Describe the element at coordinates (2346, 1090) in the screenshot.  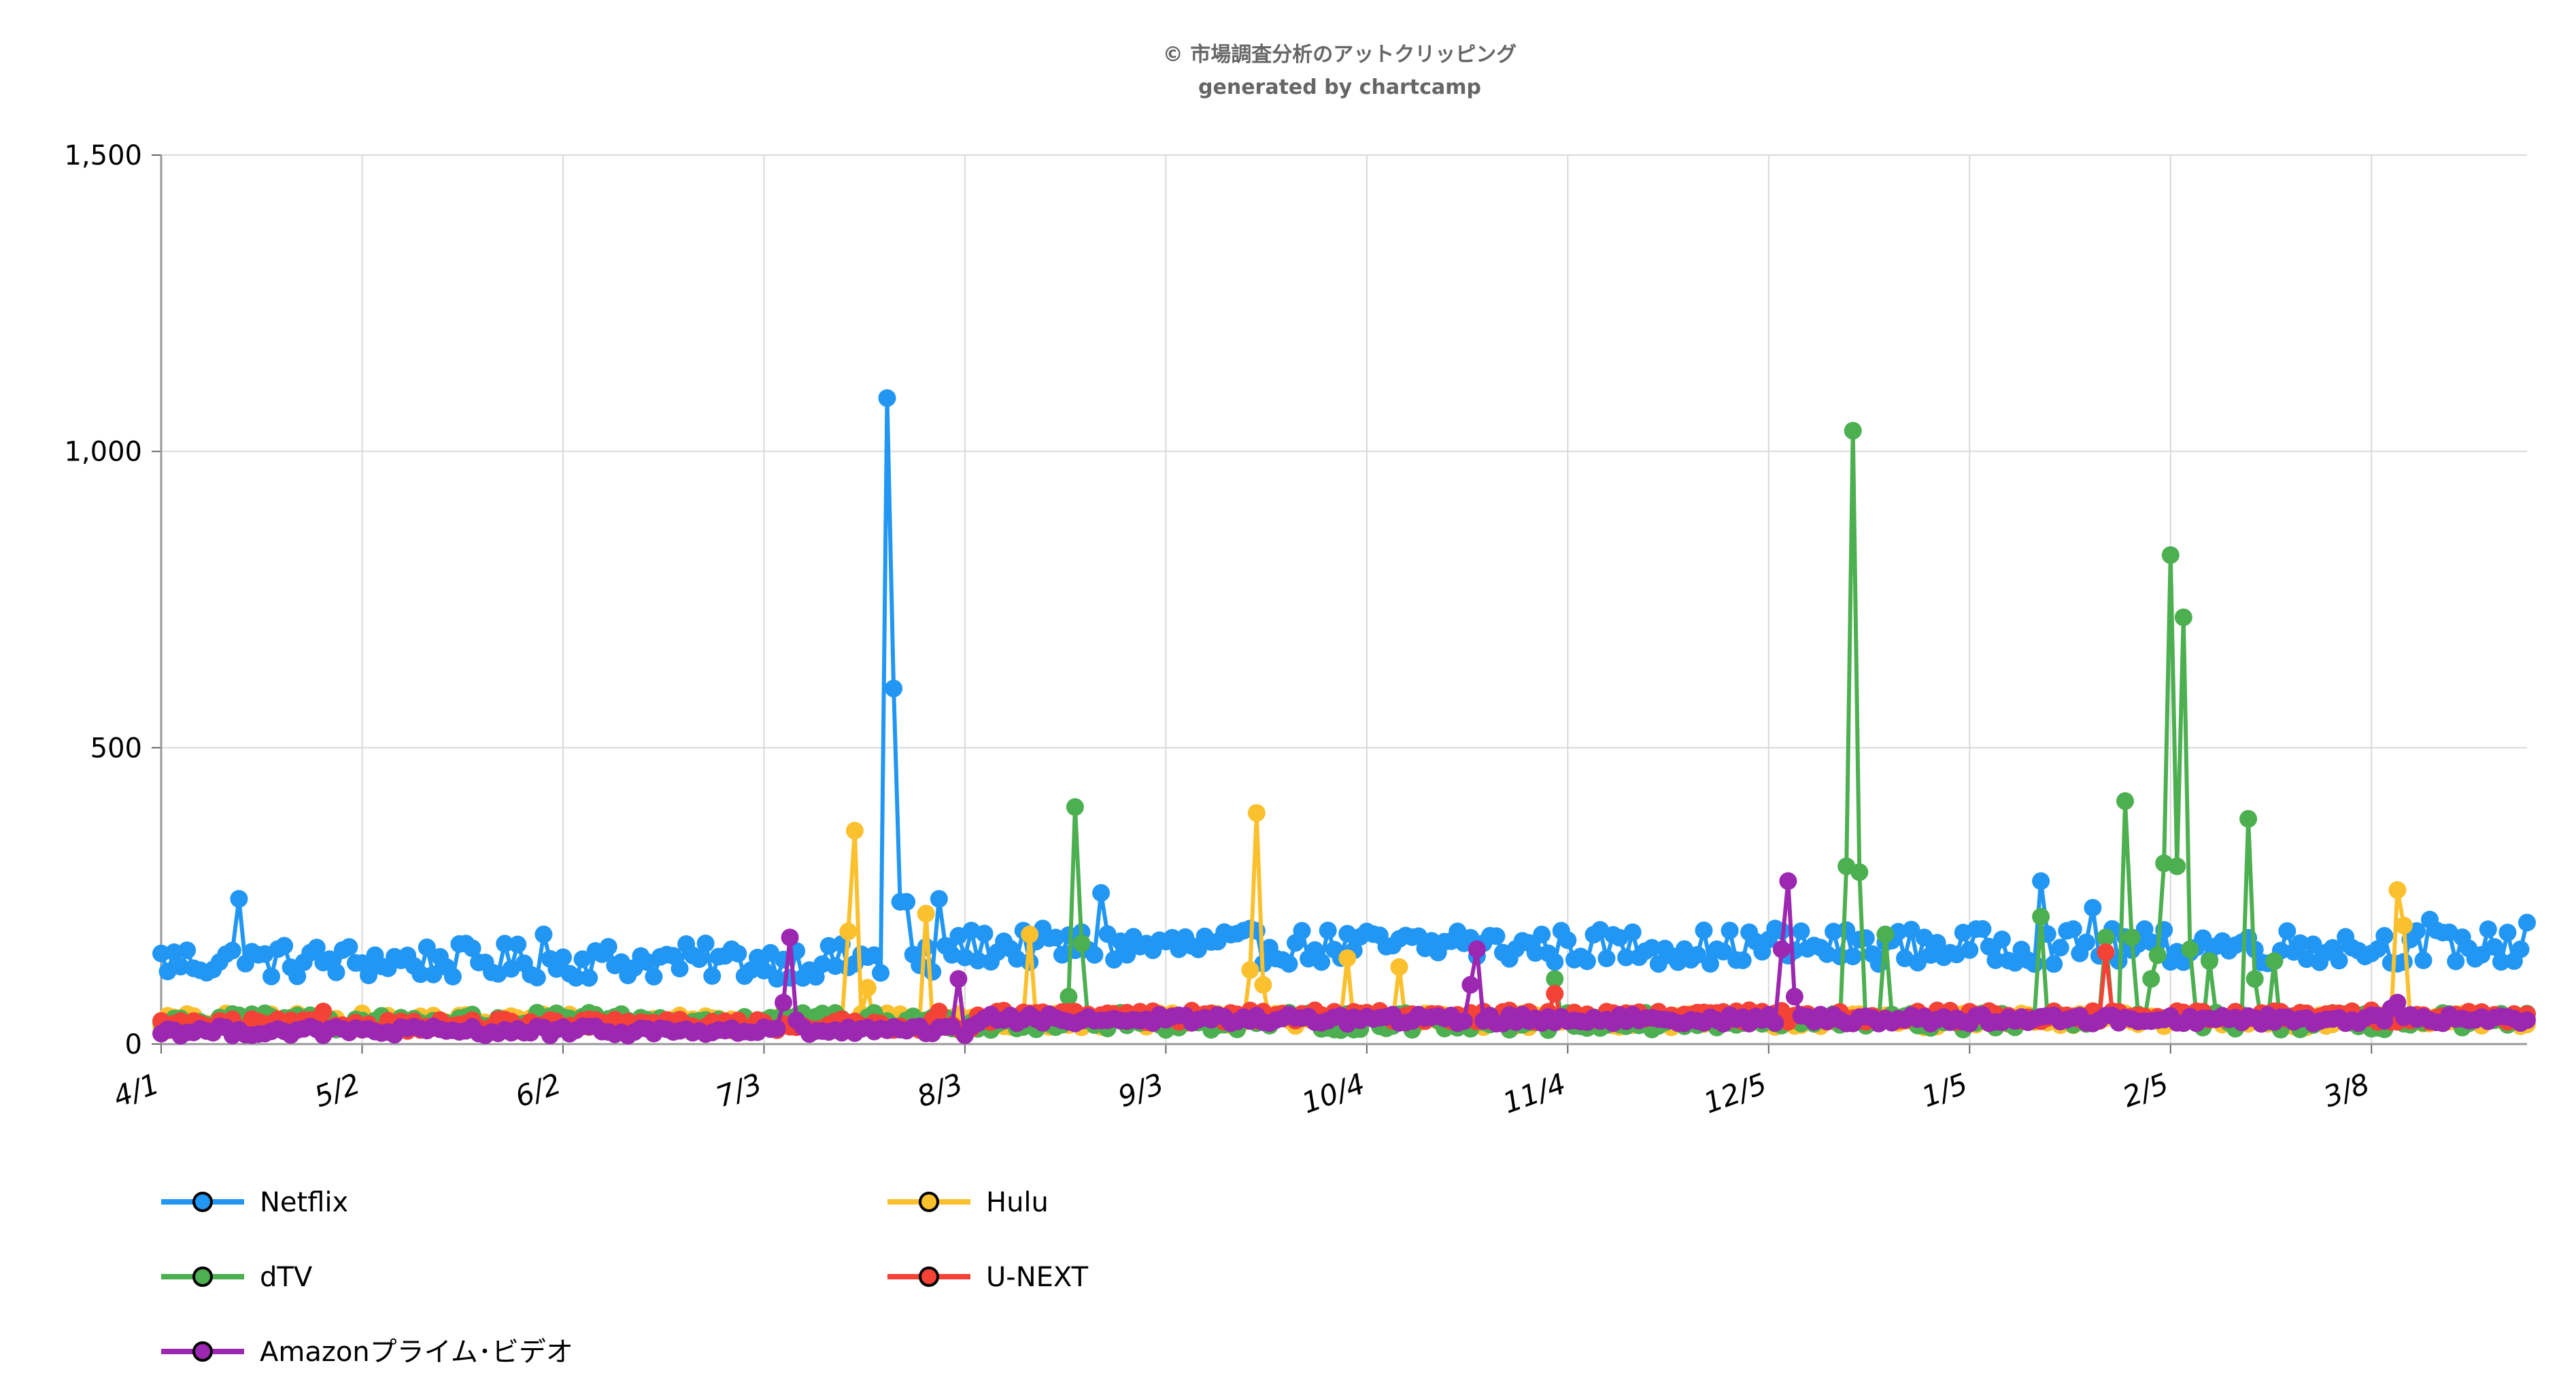
I see `x-tick-label: 3/8` at that location.